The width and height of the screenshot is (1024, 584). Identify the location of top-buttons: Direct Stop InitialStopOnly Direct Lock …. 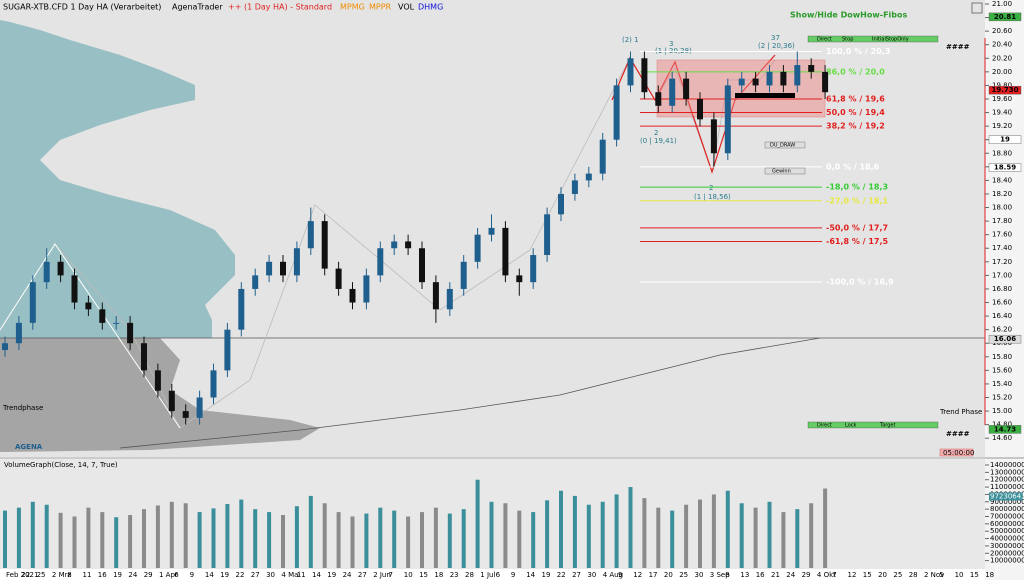
(851, 232).